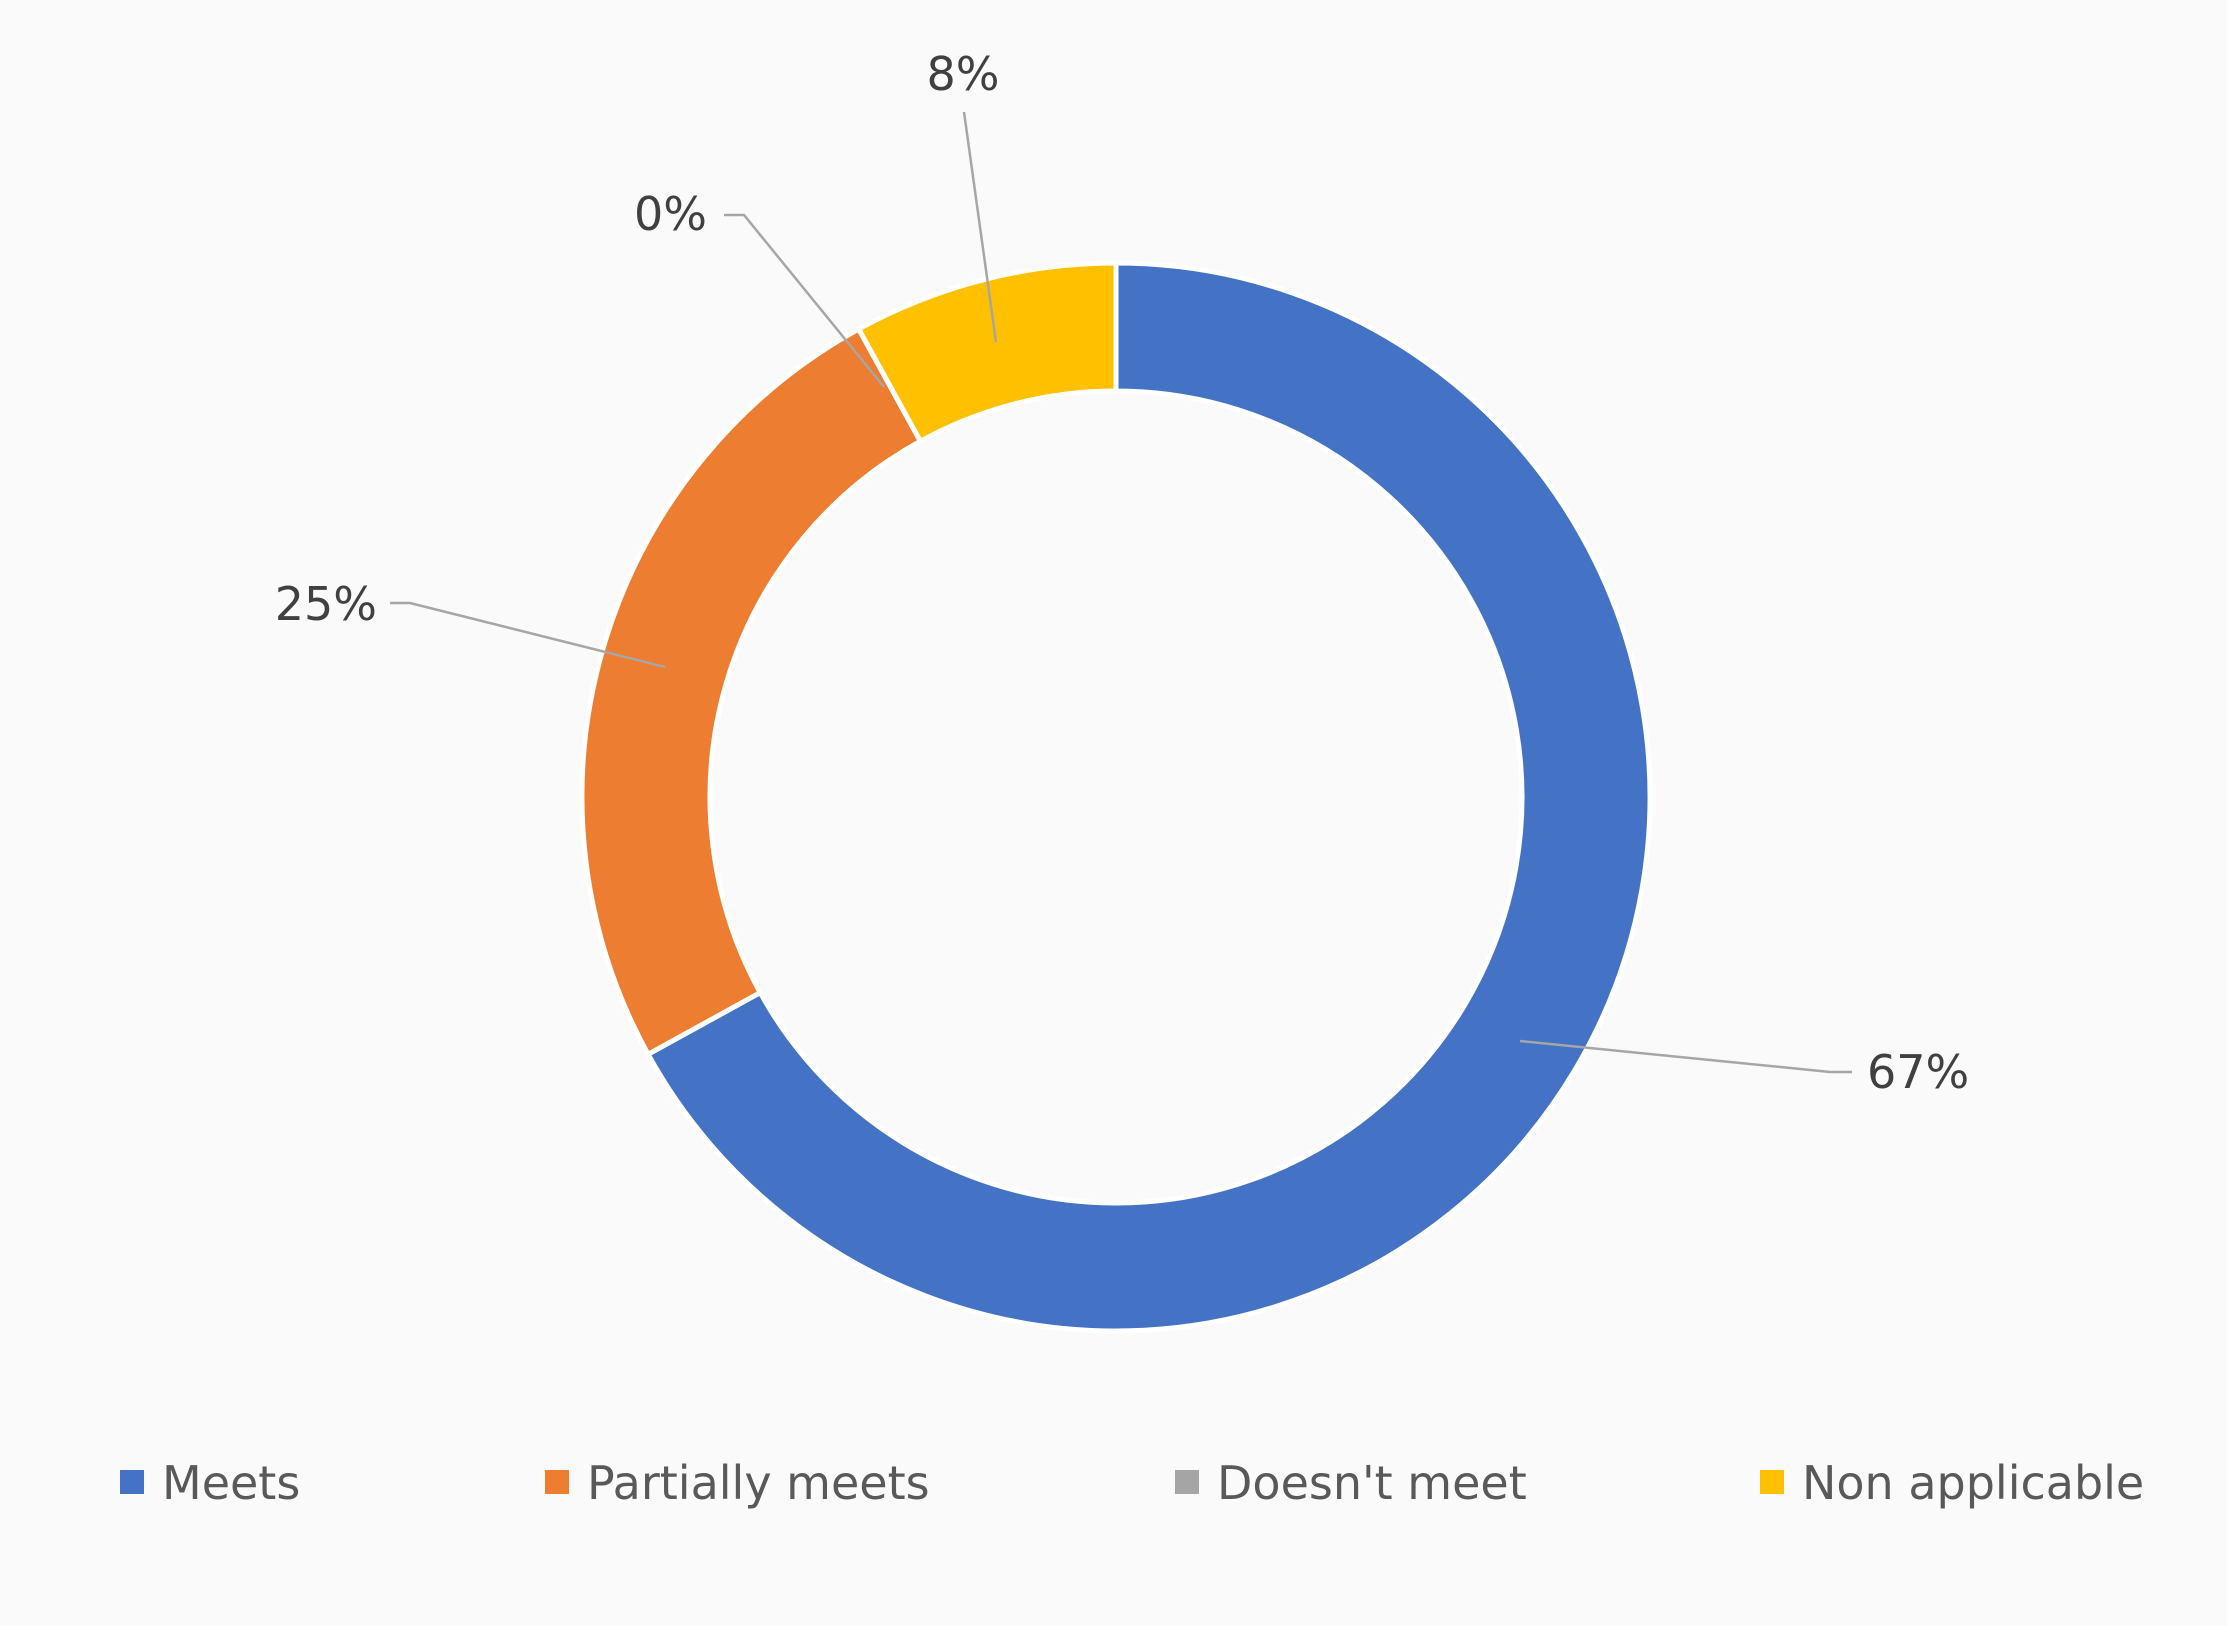 Image resolution: width=2227 pixels, height=1626 pixels. What do you see at coordinates (758, 1483) in the screenshot?
I see `legend-label-partially-meets: Partially meets` at bounding box center [758, 1483].